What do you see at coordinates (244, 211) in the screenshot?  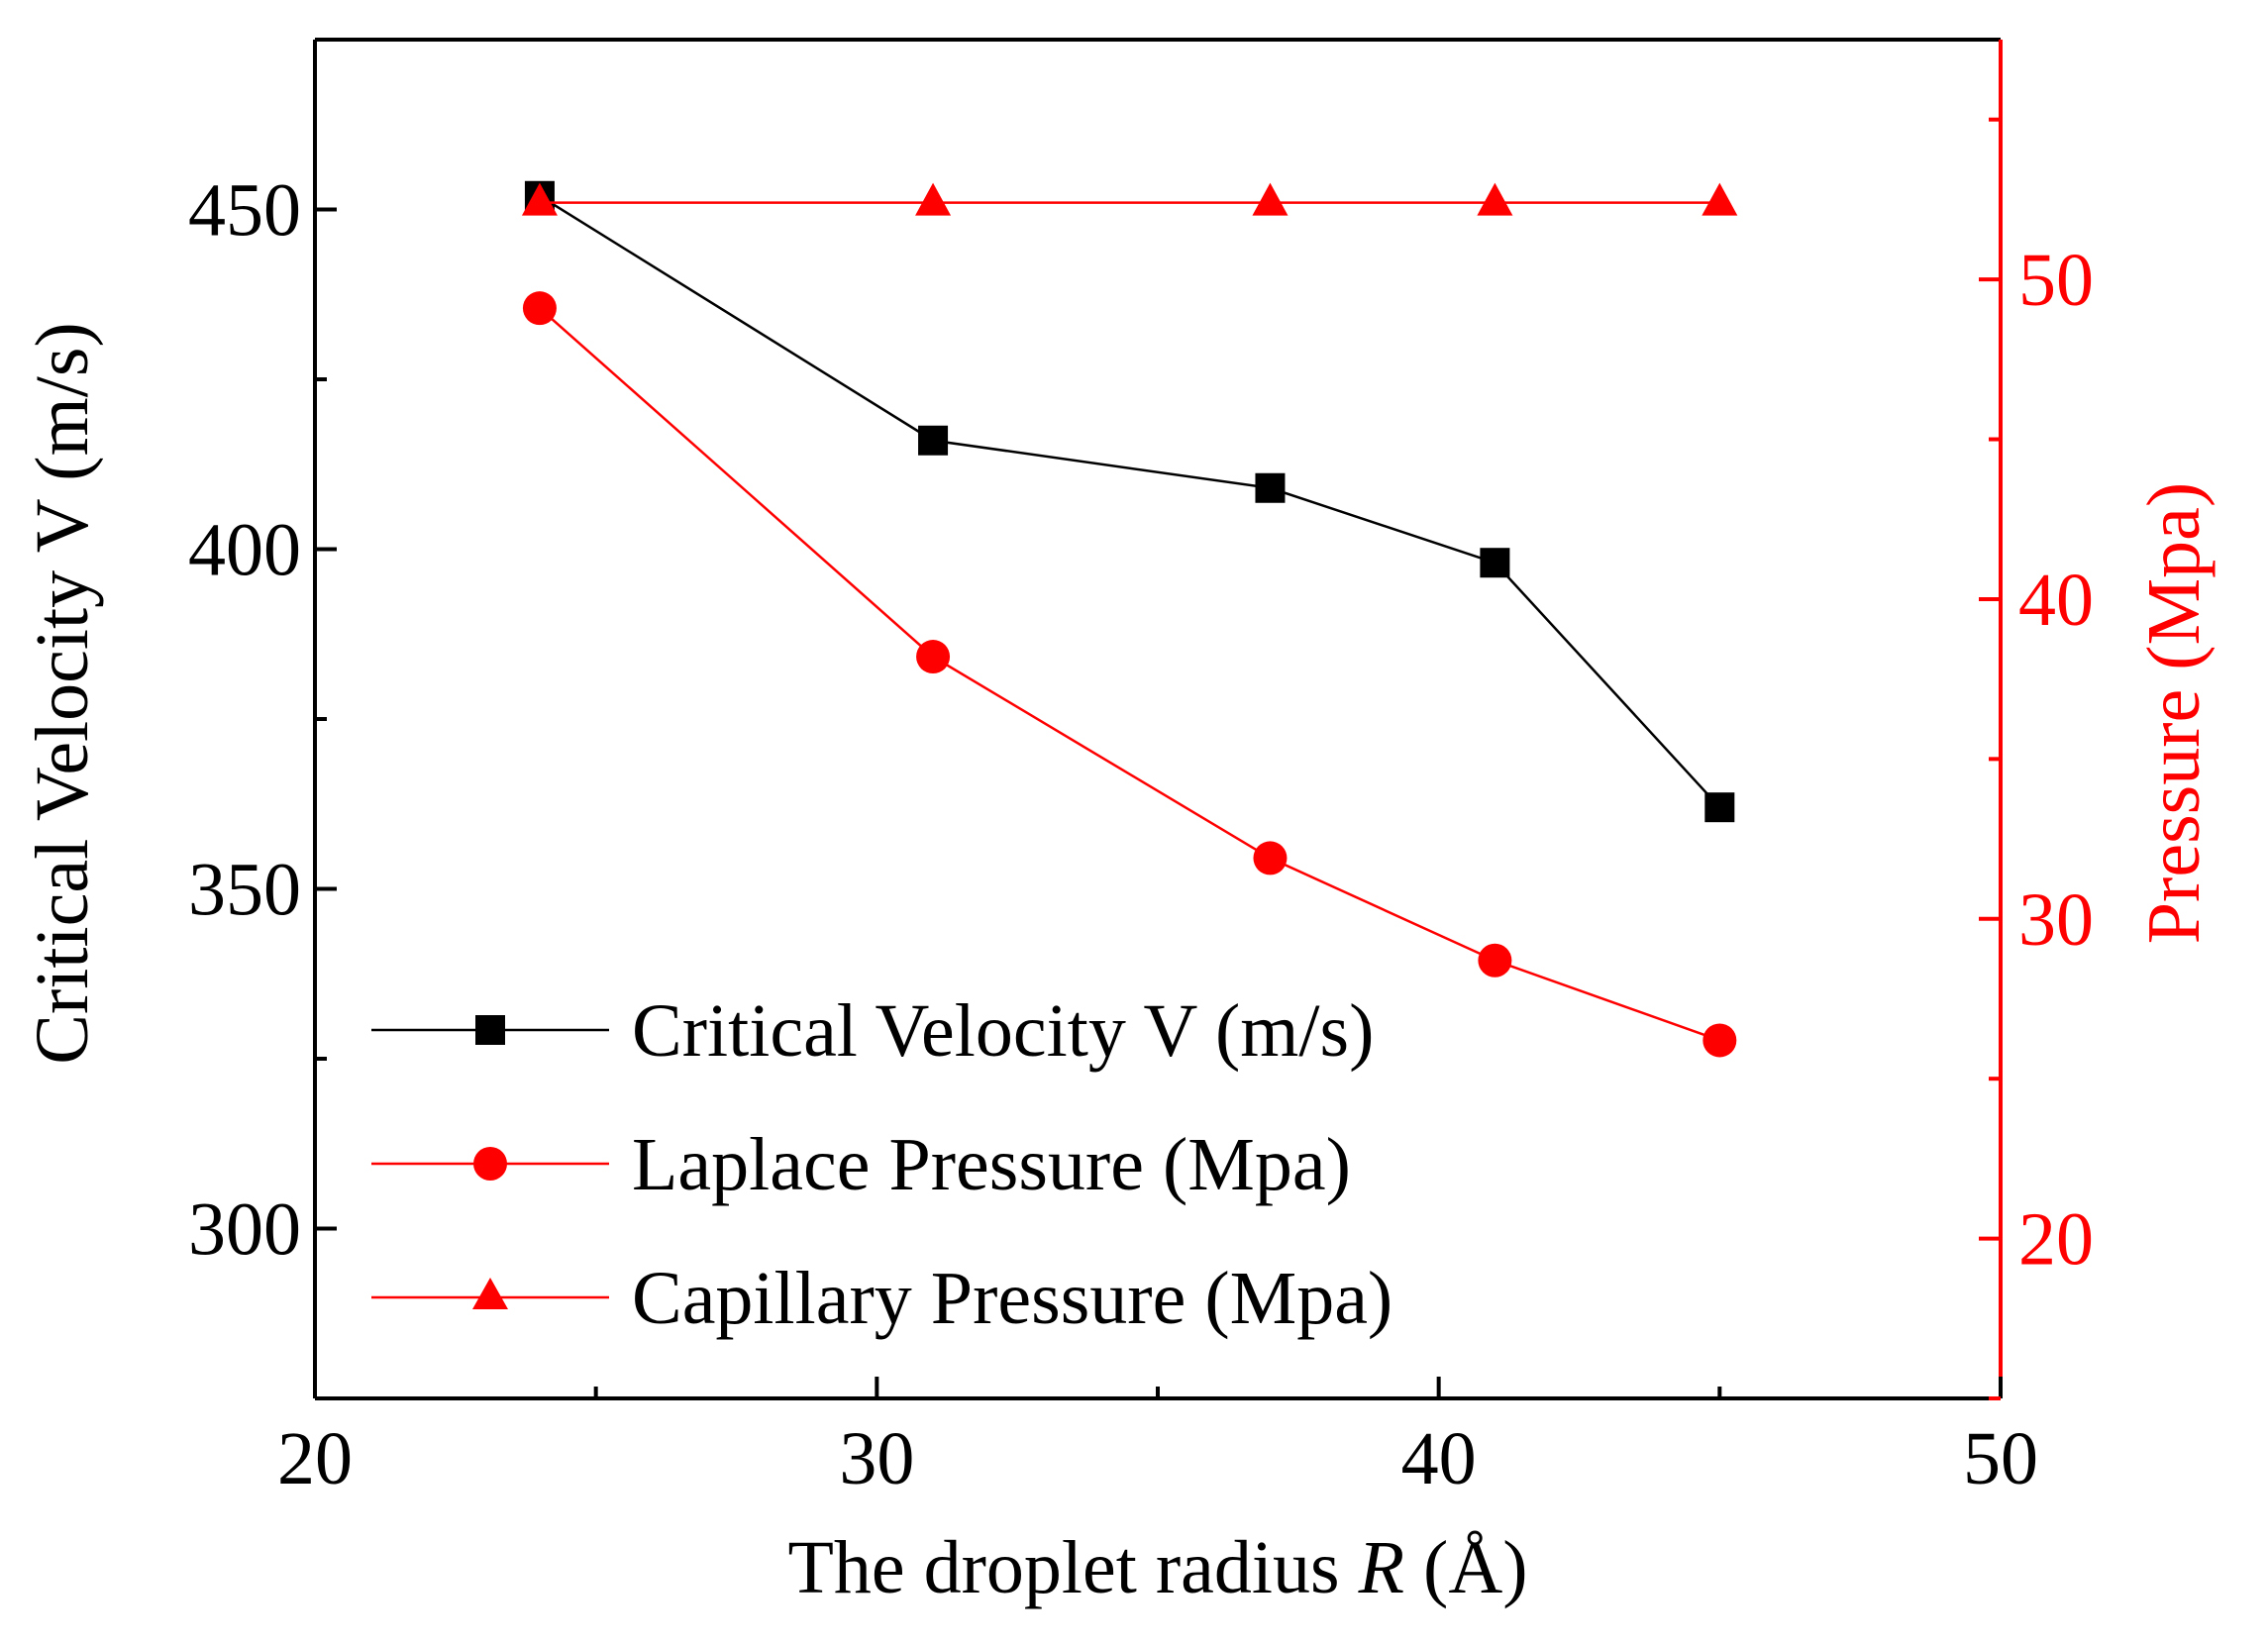 I see `y-left-tick-label: 450` at bounding box center [244, 211].